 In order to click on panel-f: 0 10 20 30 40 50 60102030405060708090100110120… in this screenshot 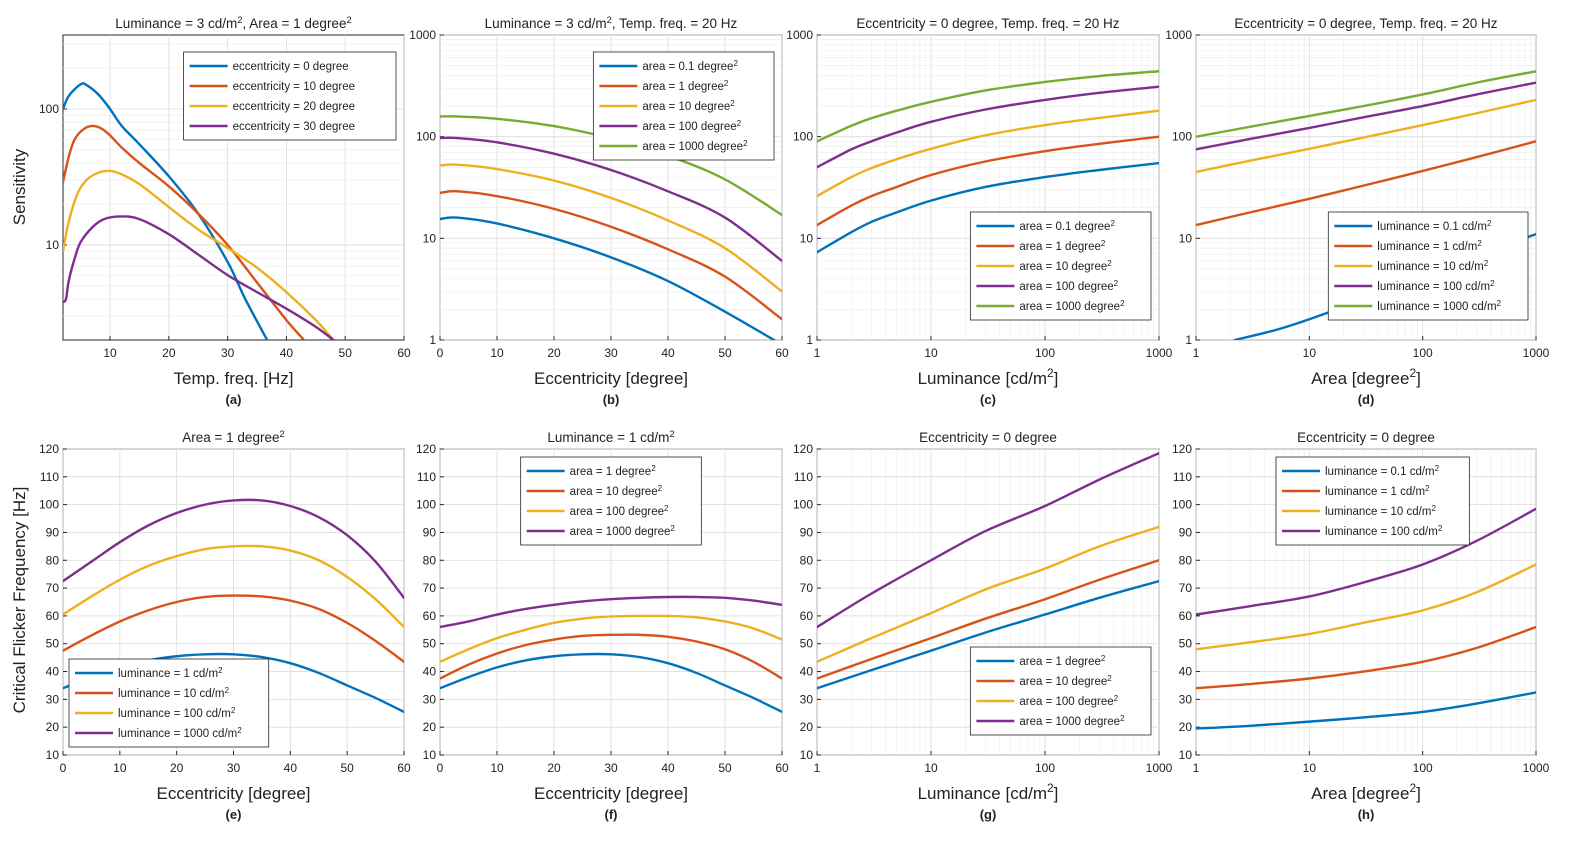, I will do `click(602, 626)`.